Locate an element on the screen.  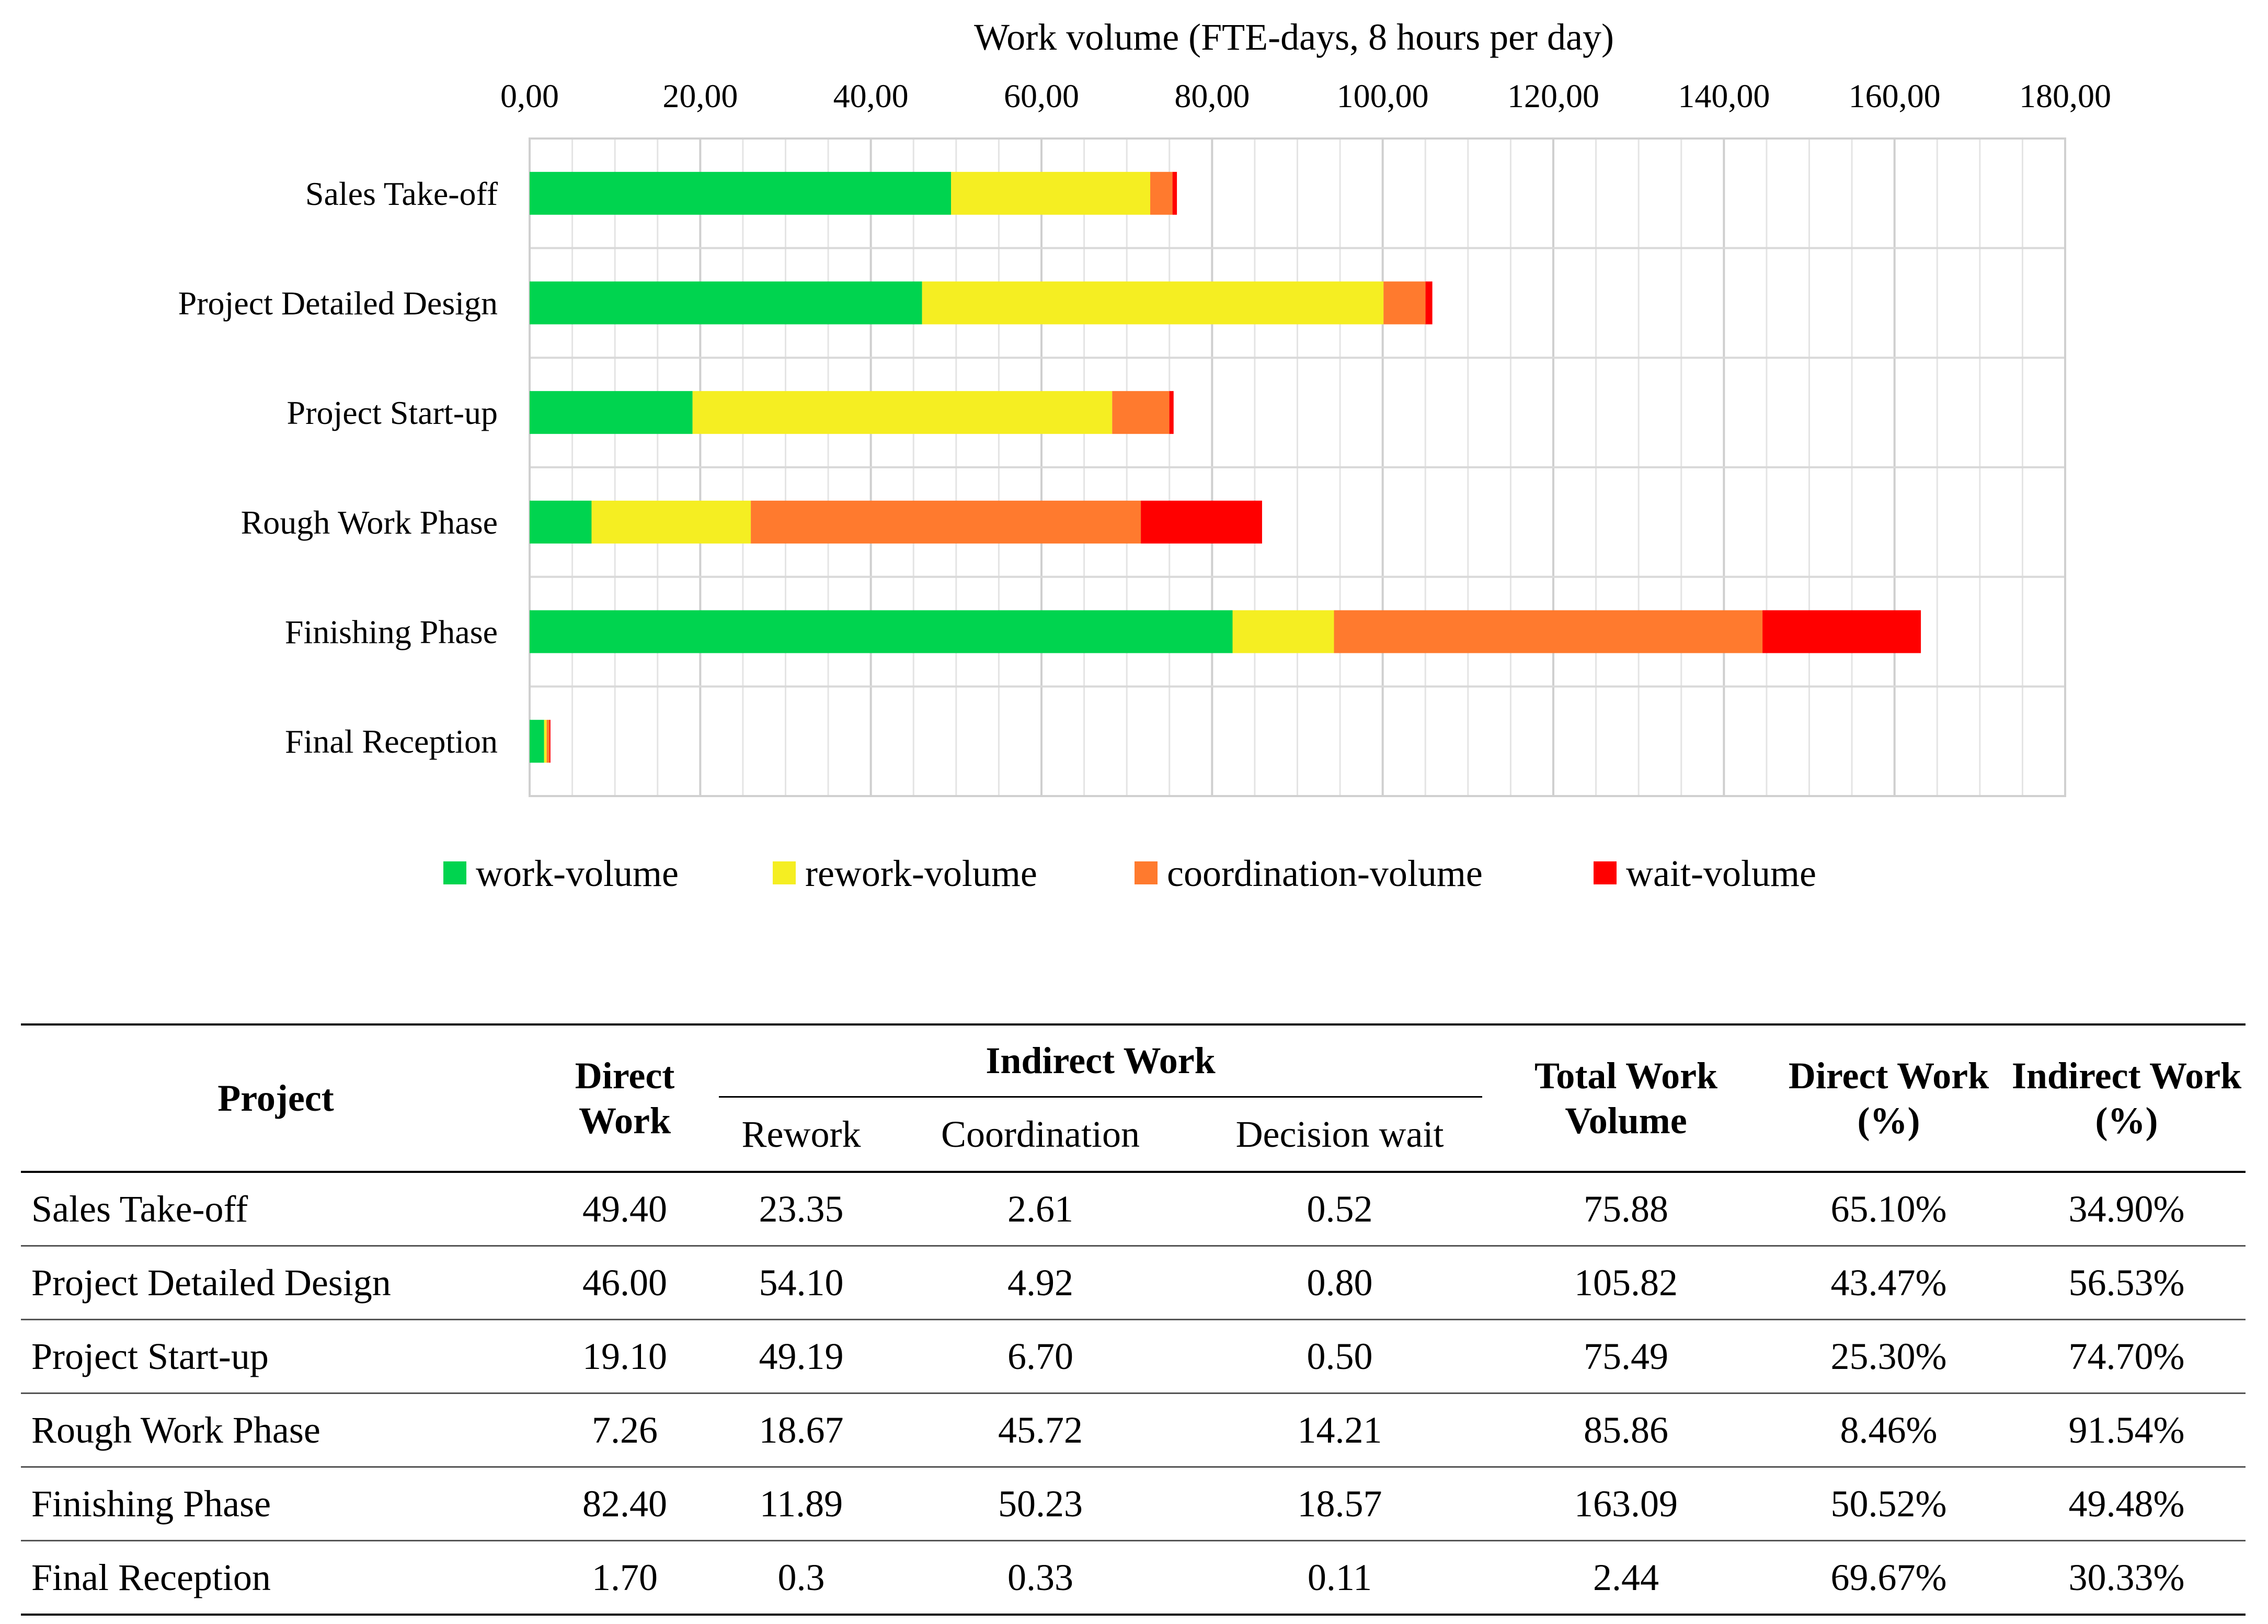
x-tick-label: 160,00 is located at coordinates (1895, 95).